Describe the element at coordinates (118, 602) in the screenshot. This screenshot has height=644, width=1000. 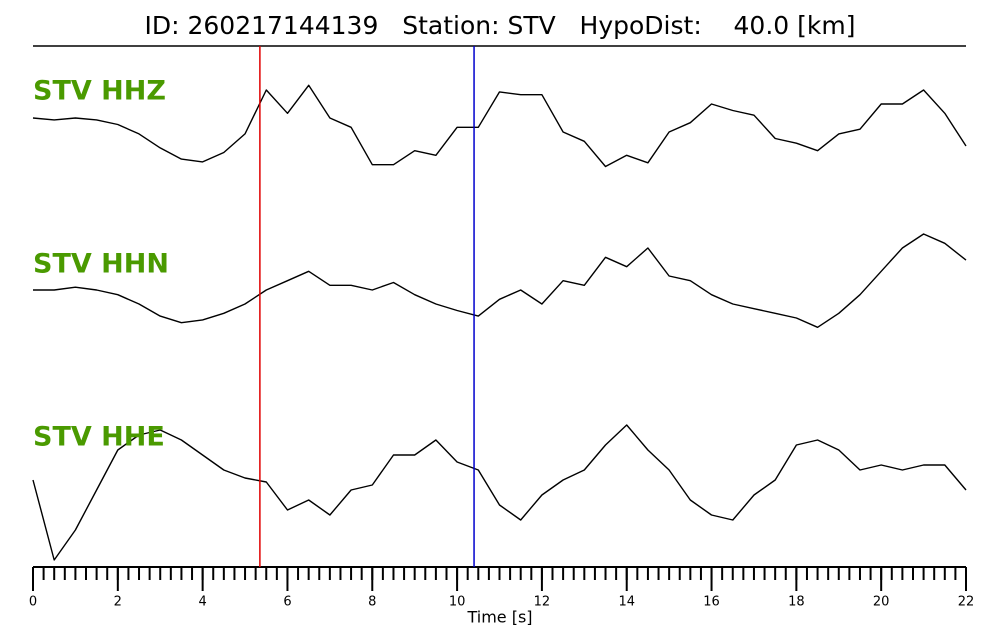
I see `x-tick-label: 2` at that location.